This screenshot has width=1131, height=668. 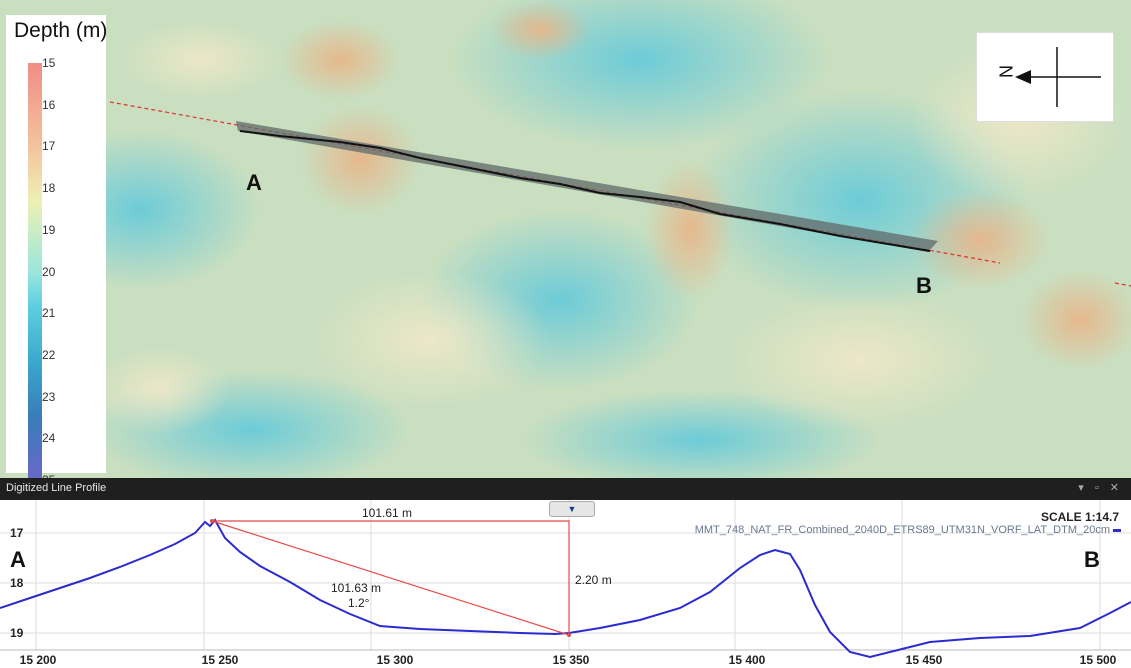 I want to click on arrow-left-icon, so click(x=1023, y=77).